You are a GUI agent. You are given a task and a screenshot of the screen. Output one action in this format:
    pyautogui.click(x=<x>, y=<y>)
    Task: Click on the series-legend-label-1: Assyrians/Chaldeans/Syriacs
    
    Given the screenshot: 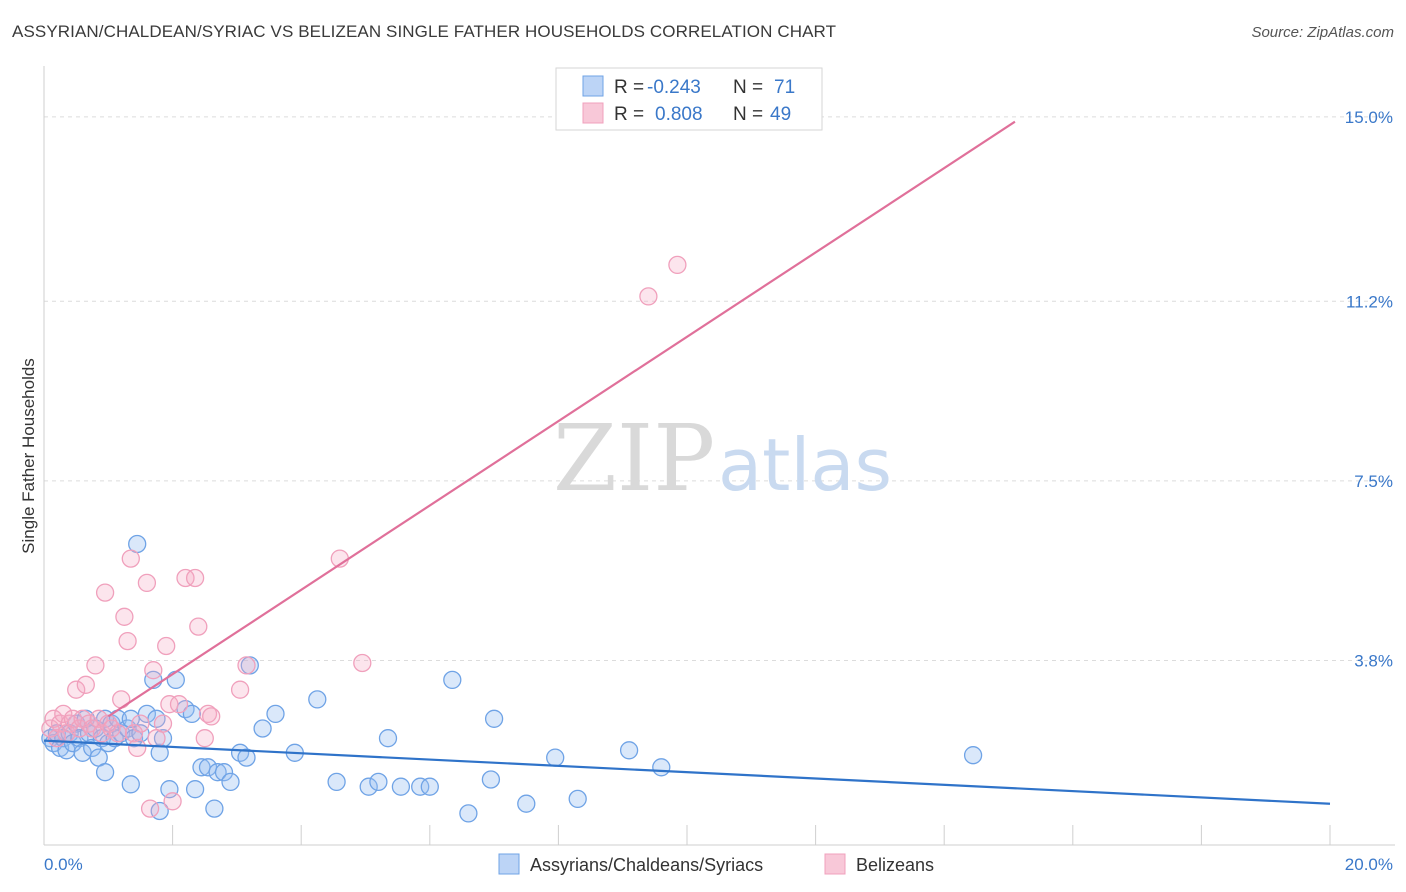 What is the action you would take?
    pyautogui.click(x=646, y=865)
    